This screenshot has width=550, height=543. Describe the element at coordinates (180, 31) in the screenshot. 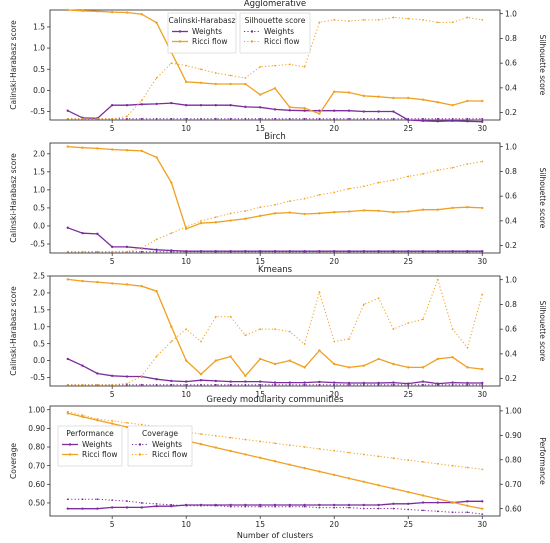

I see `legend-marker` at that location.